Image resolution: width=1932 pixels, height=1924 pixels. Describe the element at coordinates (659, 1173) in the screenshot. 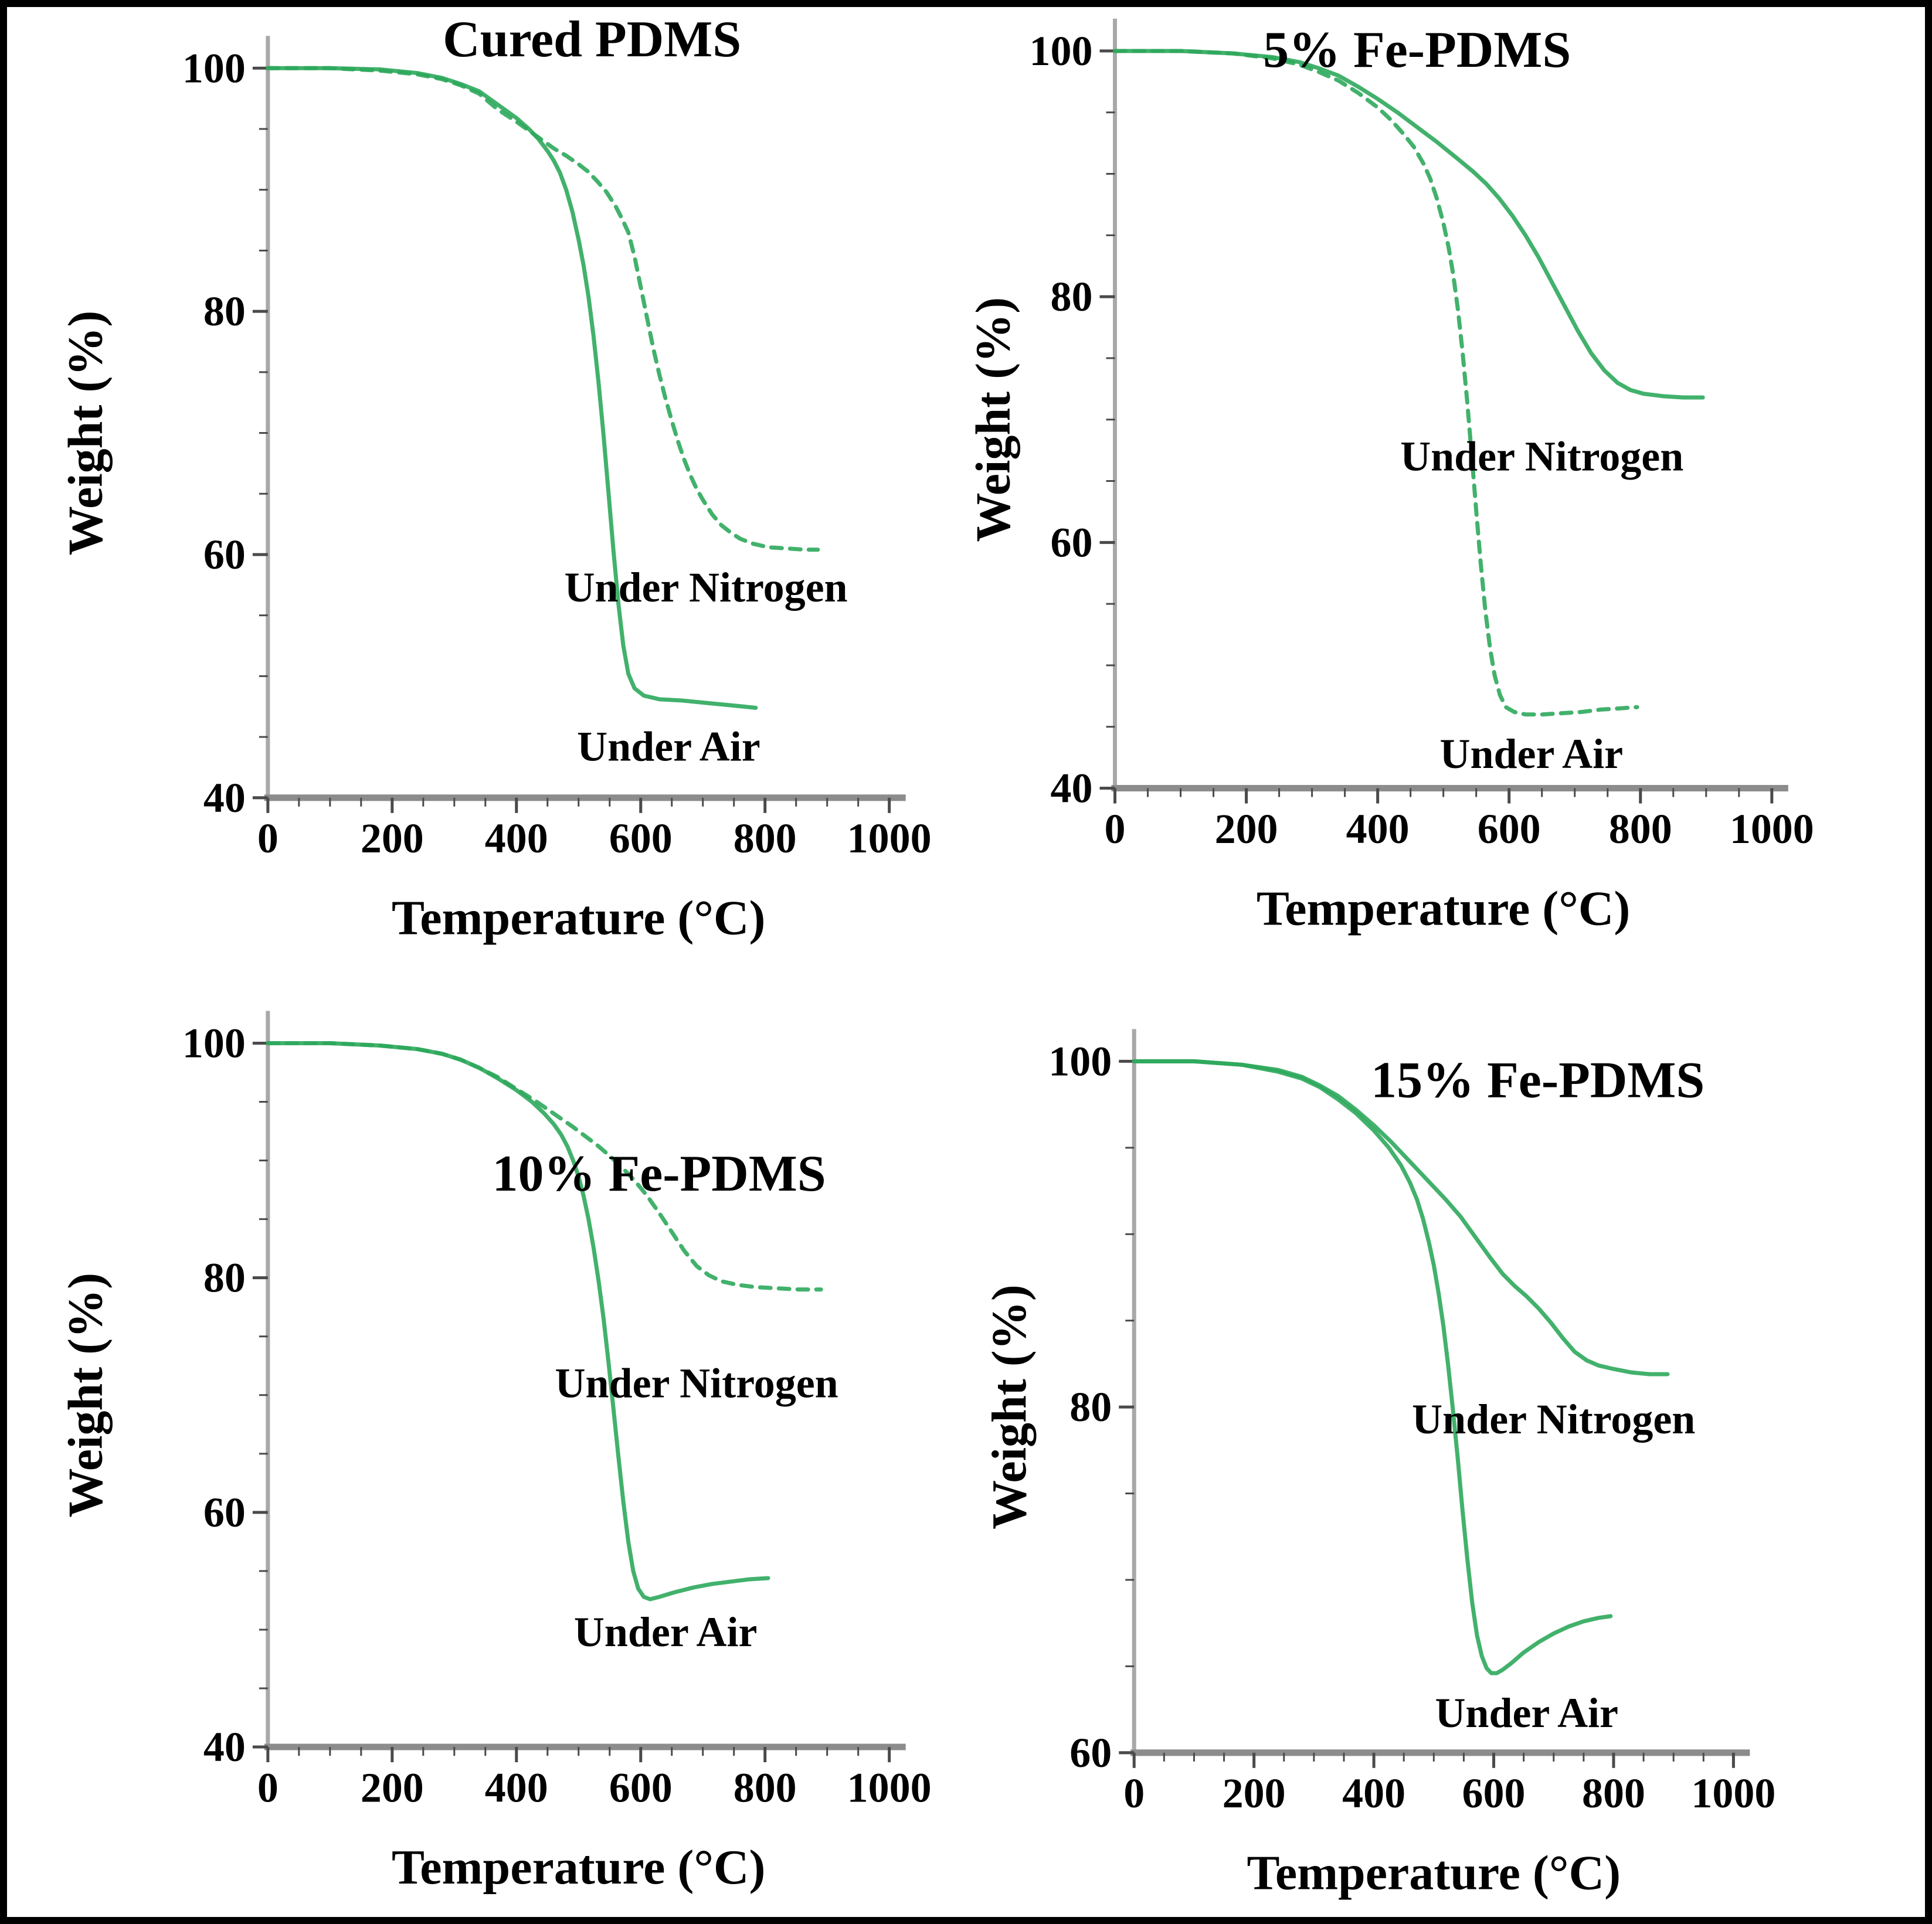

I see `panel-title: 10% Fe-PDMS` at that location.